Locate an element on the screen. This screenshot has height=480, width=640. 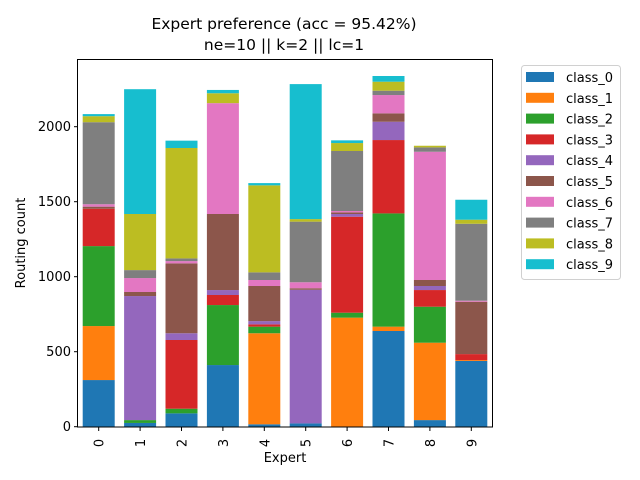
legend-label-class_2: class_2 is located at coordinates (589, 120).